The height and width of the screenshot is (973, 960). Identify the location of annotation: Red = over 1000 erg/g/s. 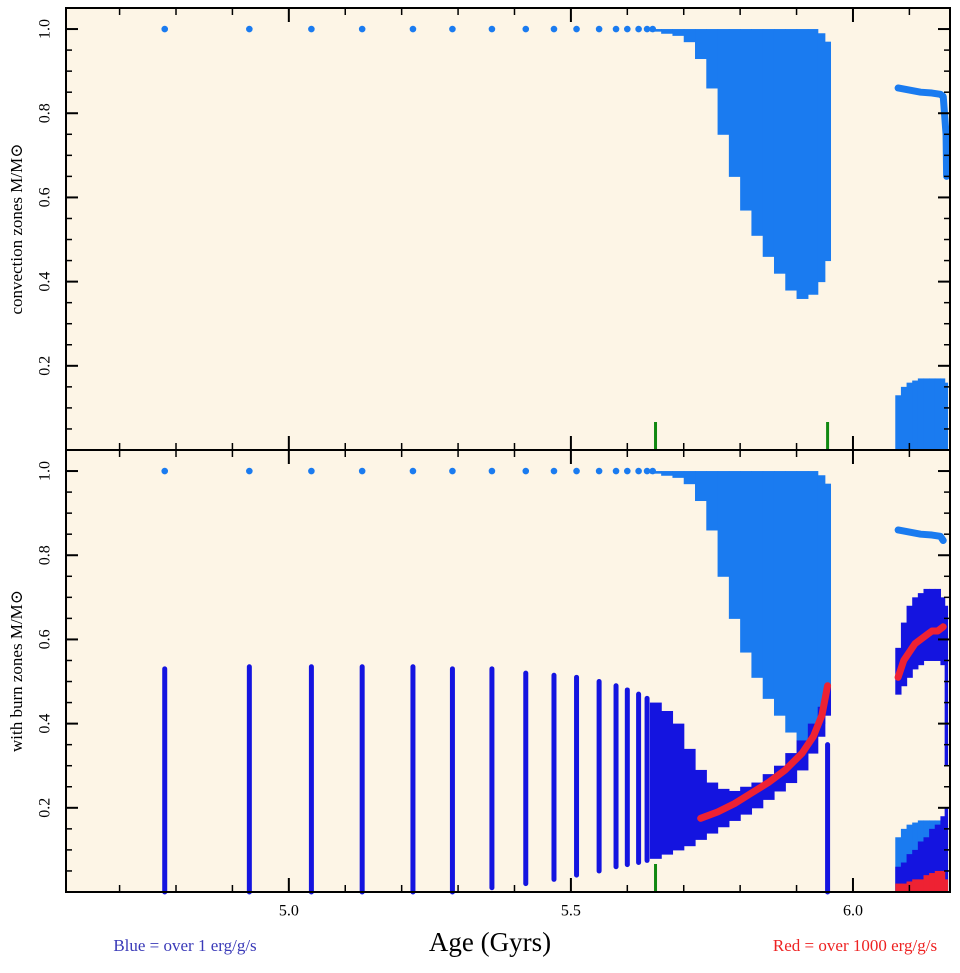
(855, 945).